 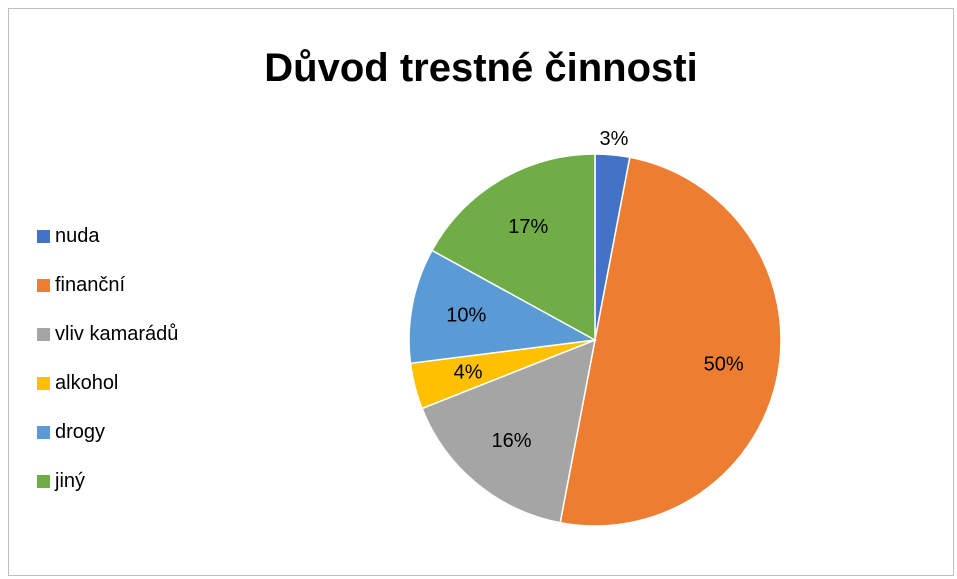 I want to click on legend-item-financni: finanční, so click(x=107, y=285).